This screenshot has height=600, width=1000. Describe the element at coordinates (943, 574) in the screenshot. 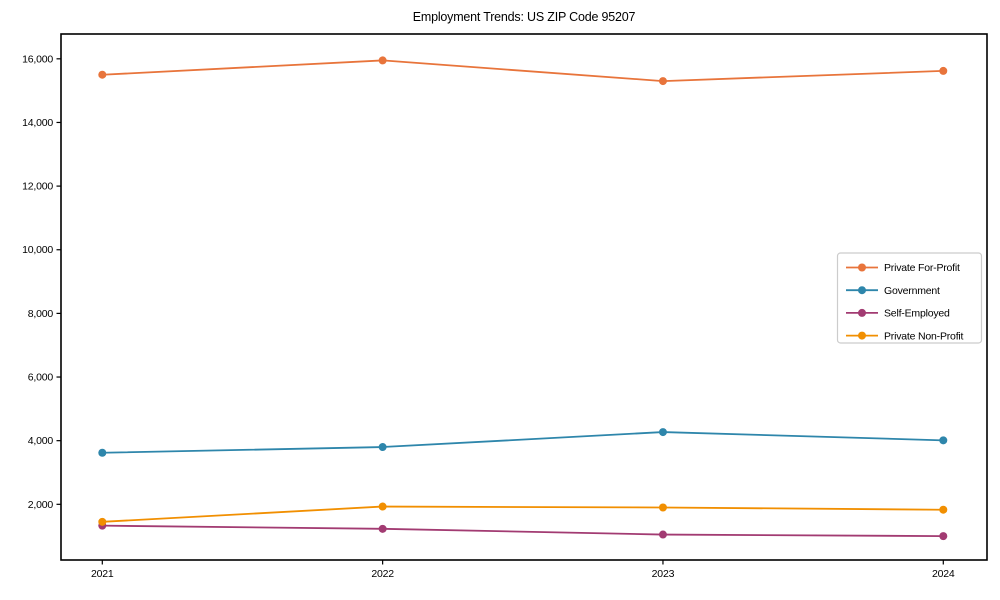

I see `x-tick-label: 2024` at that location.